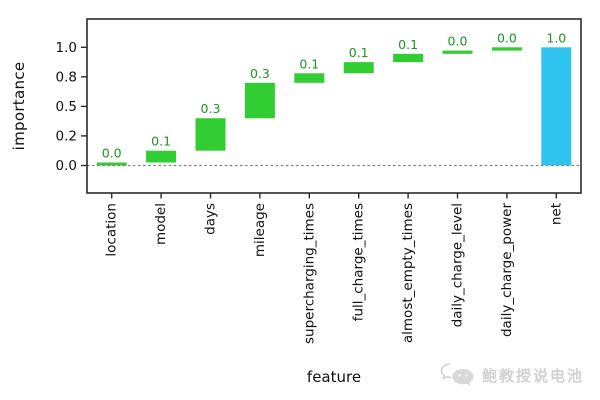  What do you see at coordinates (309, 273) in the screenshot?
I see `x-tick-label-supercharging_times: supercharging_times` at bounding box center [309, 273].